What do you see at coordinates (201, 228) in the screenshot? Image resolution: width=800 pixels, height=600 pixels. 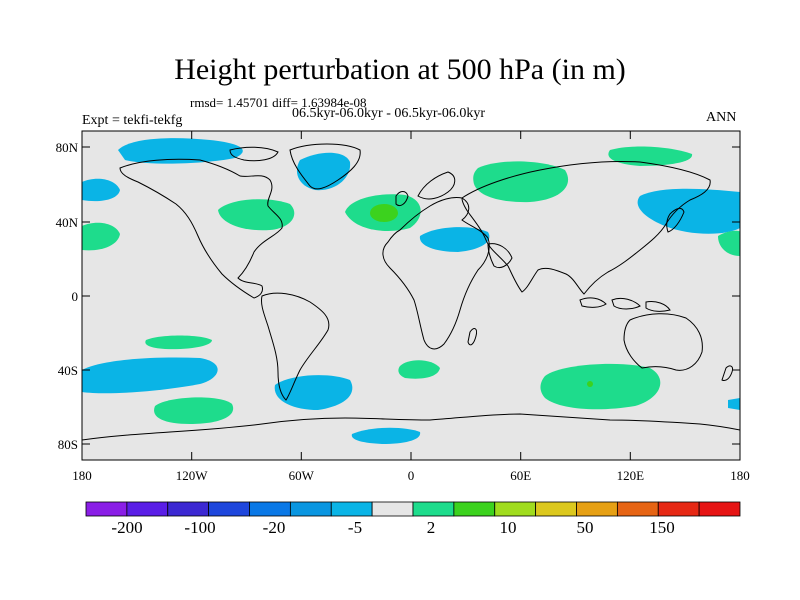 I see `coastline-north-america` at bounding box center [201, 228].